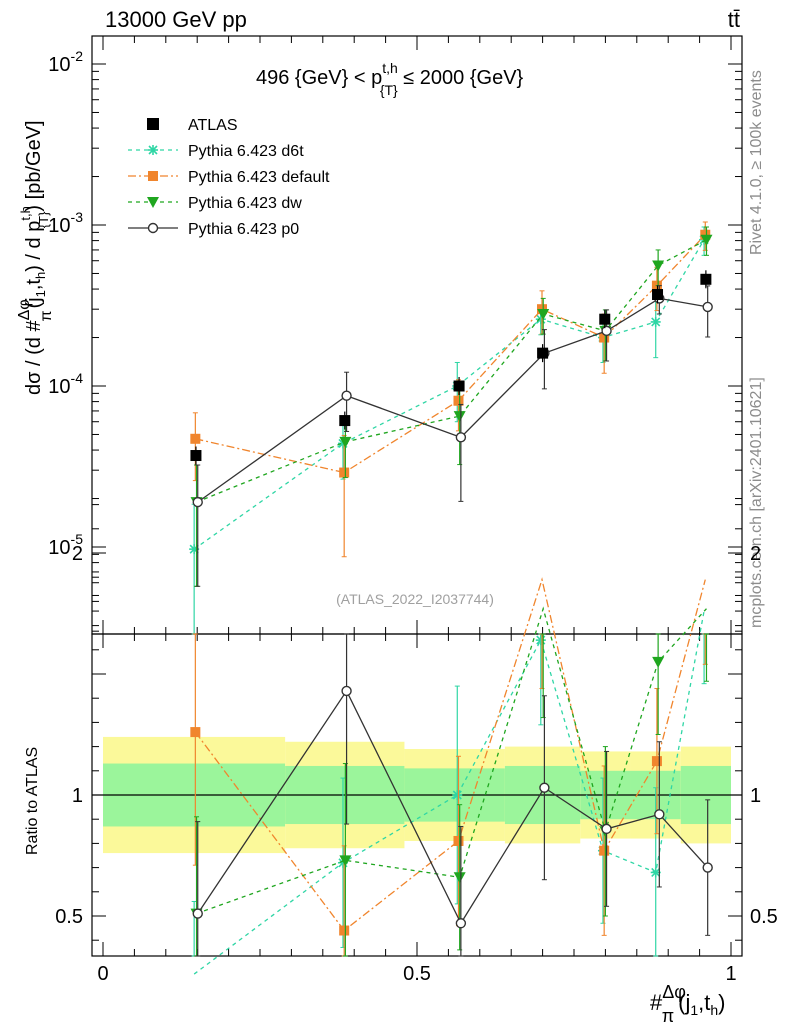  I want to click on legend-label: Pythia 6.423 d6t, so click(246, 151).